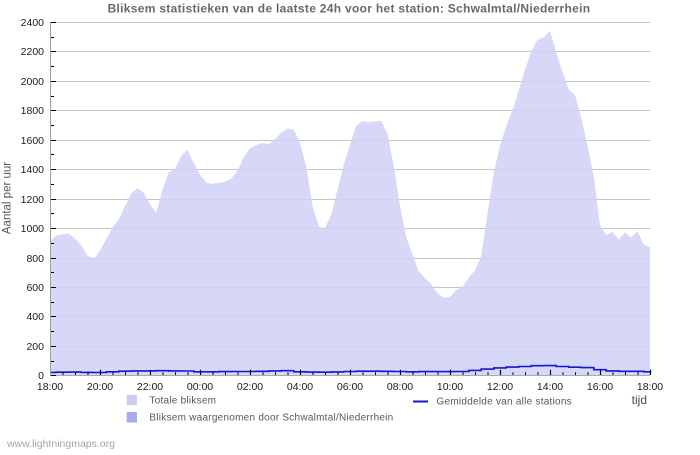  I want to click on svg-text: 00:00, so click(200, 387).